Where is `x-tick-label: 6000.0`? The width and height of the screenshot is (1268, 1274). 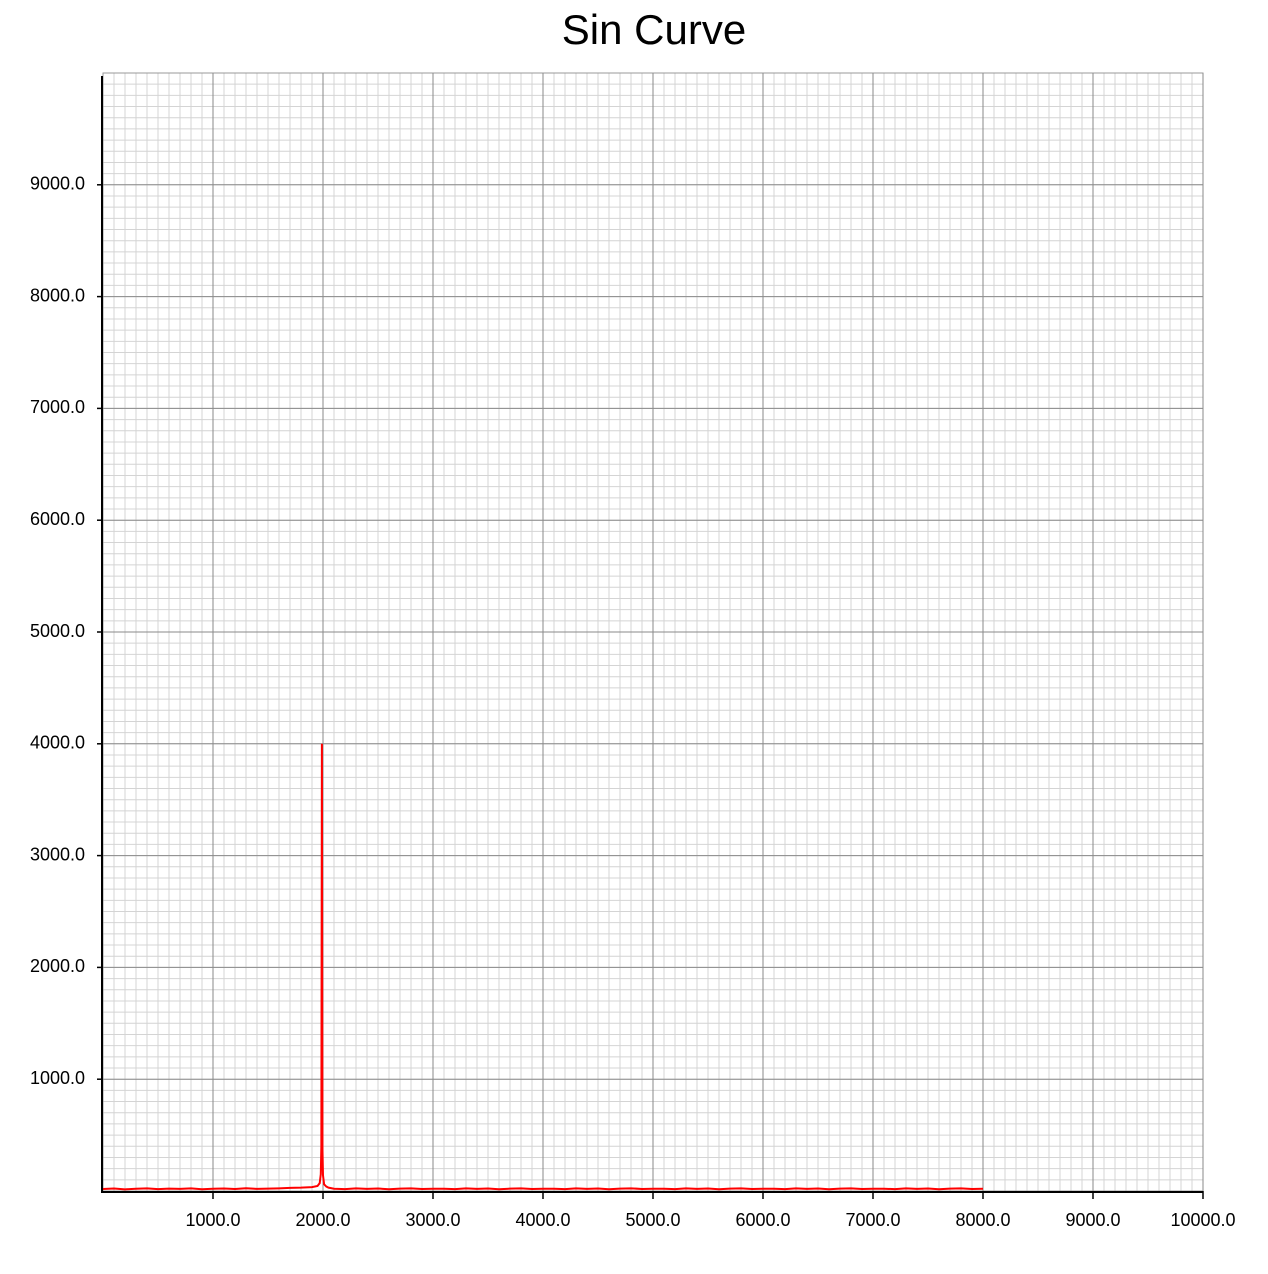
x-tick-label: 6000.0 is located at coordinates (762, 1220).